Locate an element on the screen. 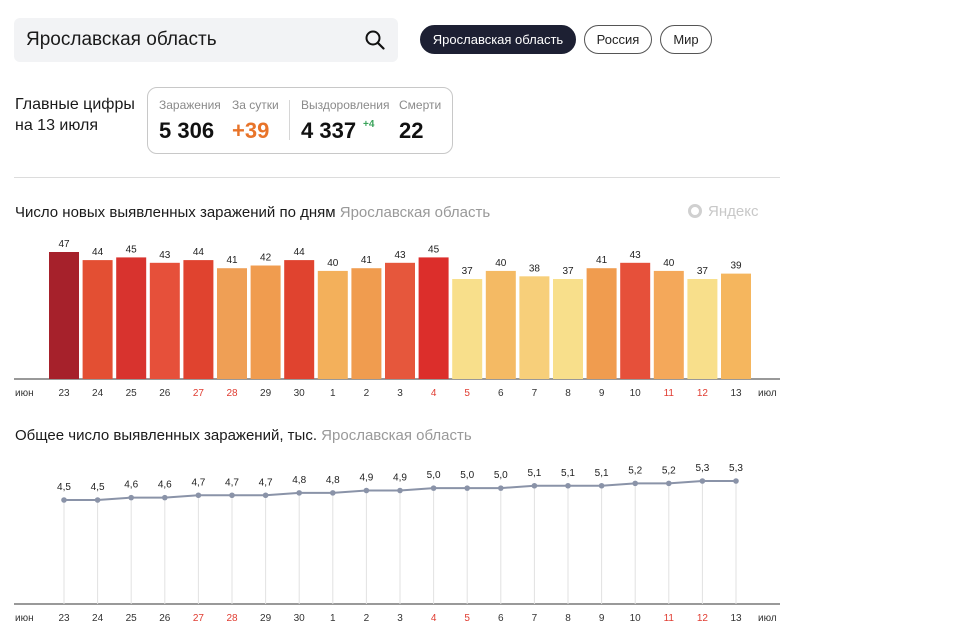  daily-chart-title-text: Число новых выявленных заражений по дням is located at coordinates (175, 212).